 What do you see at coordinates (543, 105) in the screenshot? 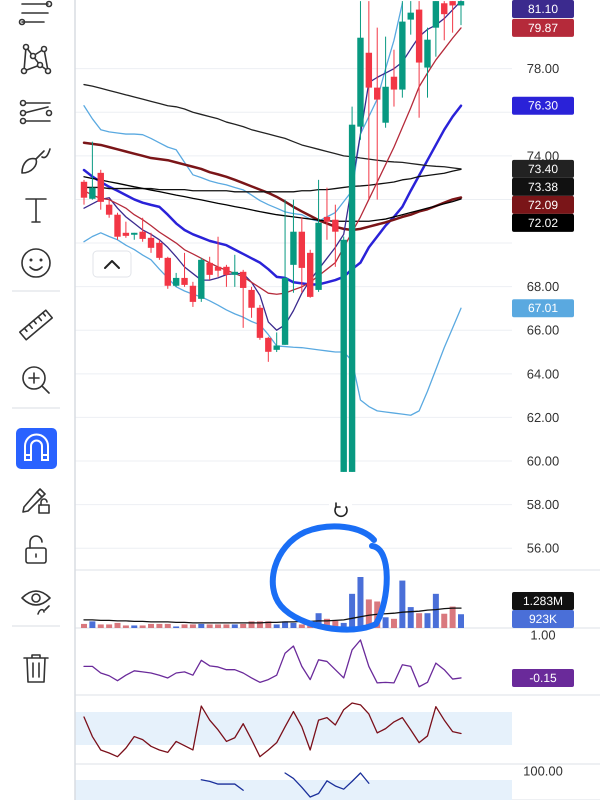
I see `text: 76.30` at bounding box center [543, 105].